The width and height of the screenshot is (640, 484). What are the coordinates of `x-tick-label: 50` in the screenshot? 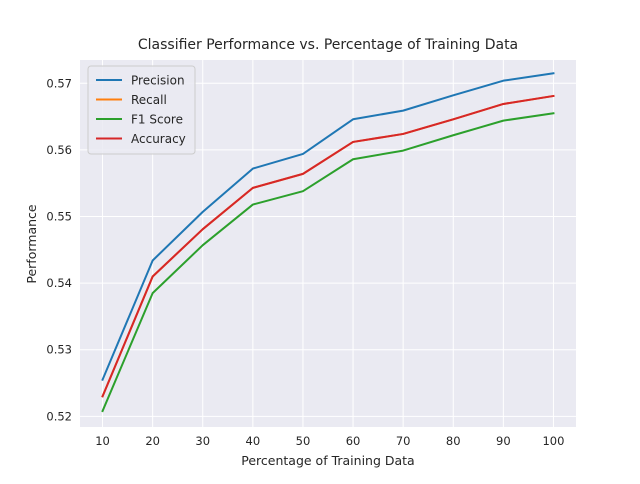 It's located at (303, 441).